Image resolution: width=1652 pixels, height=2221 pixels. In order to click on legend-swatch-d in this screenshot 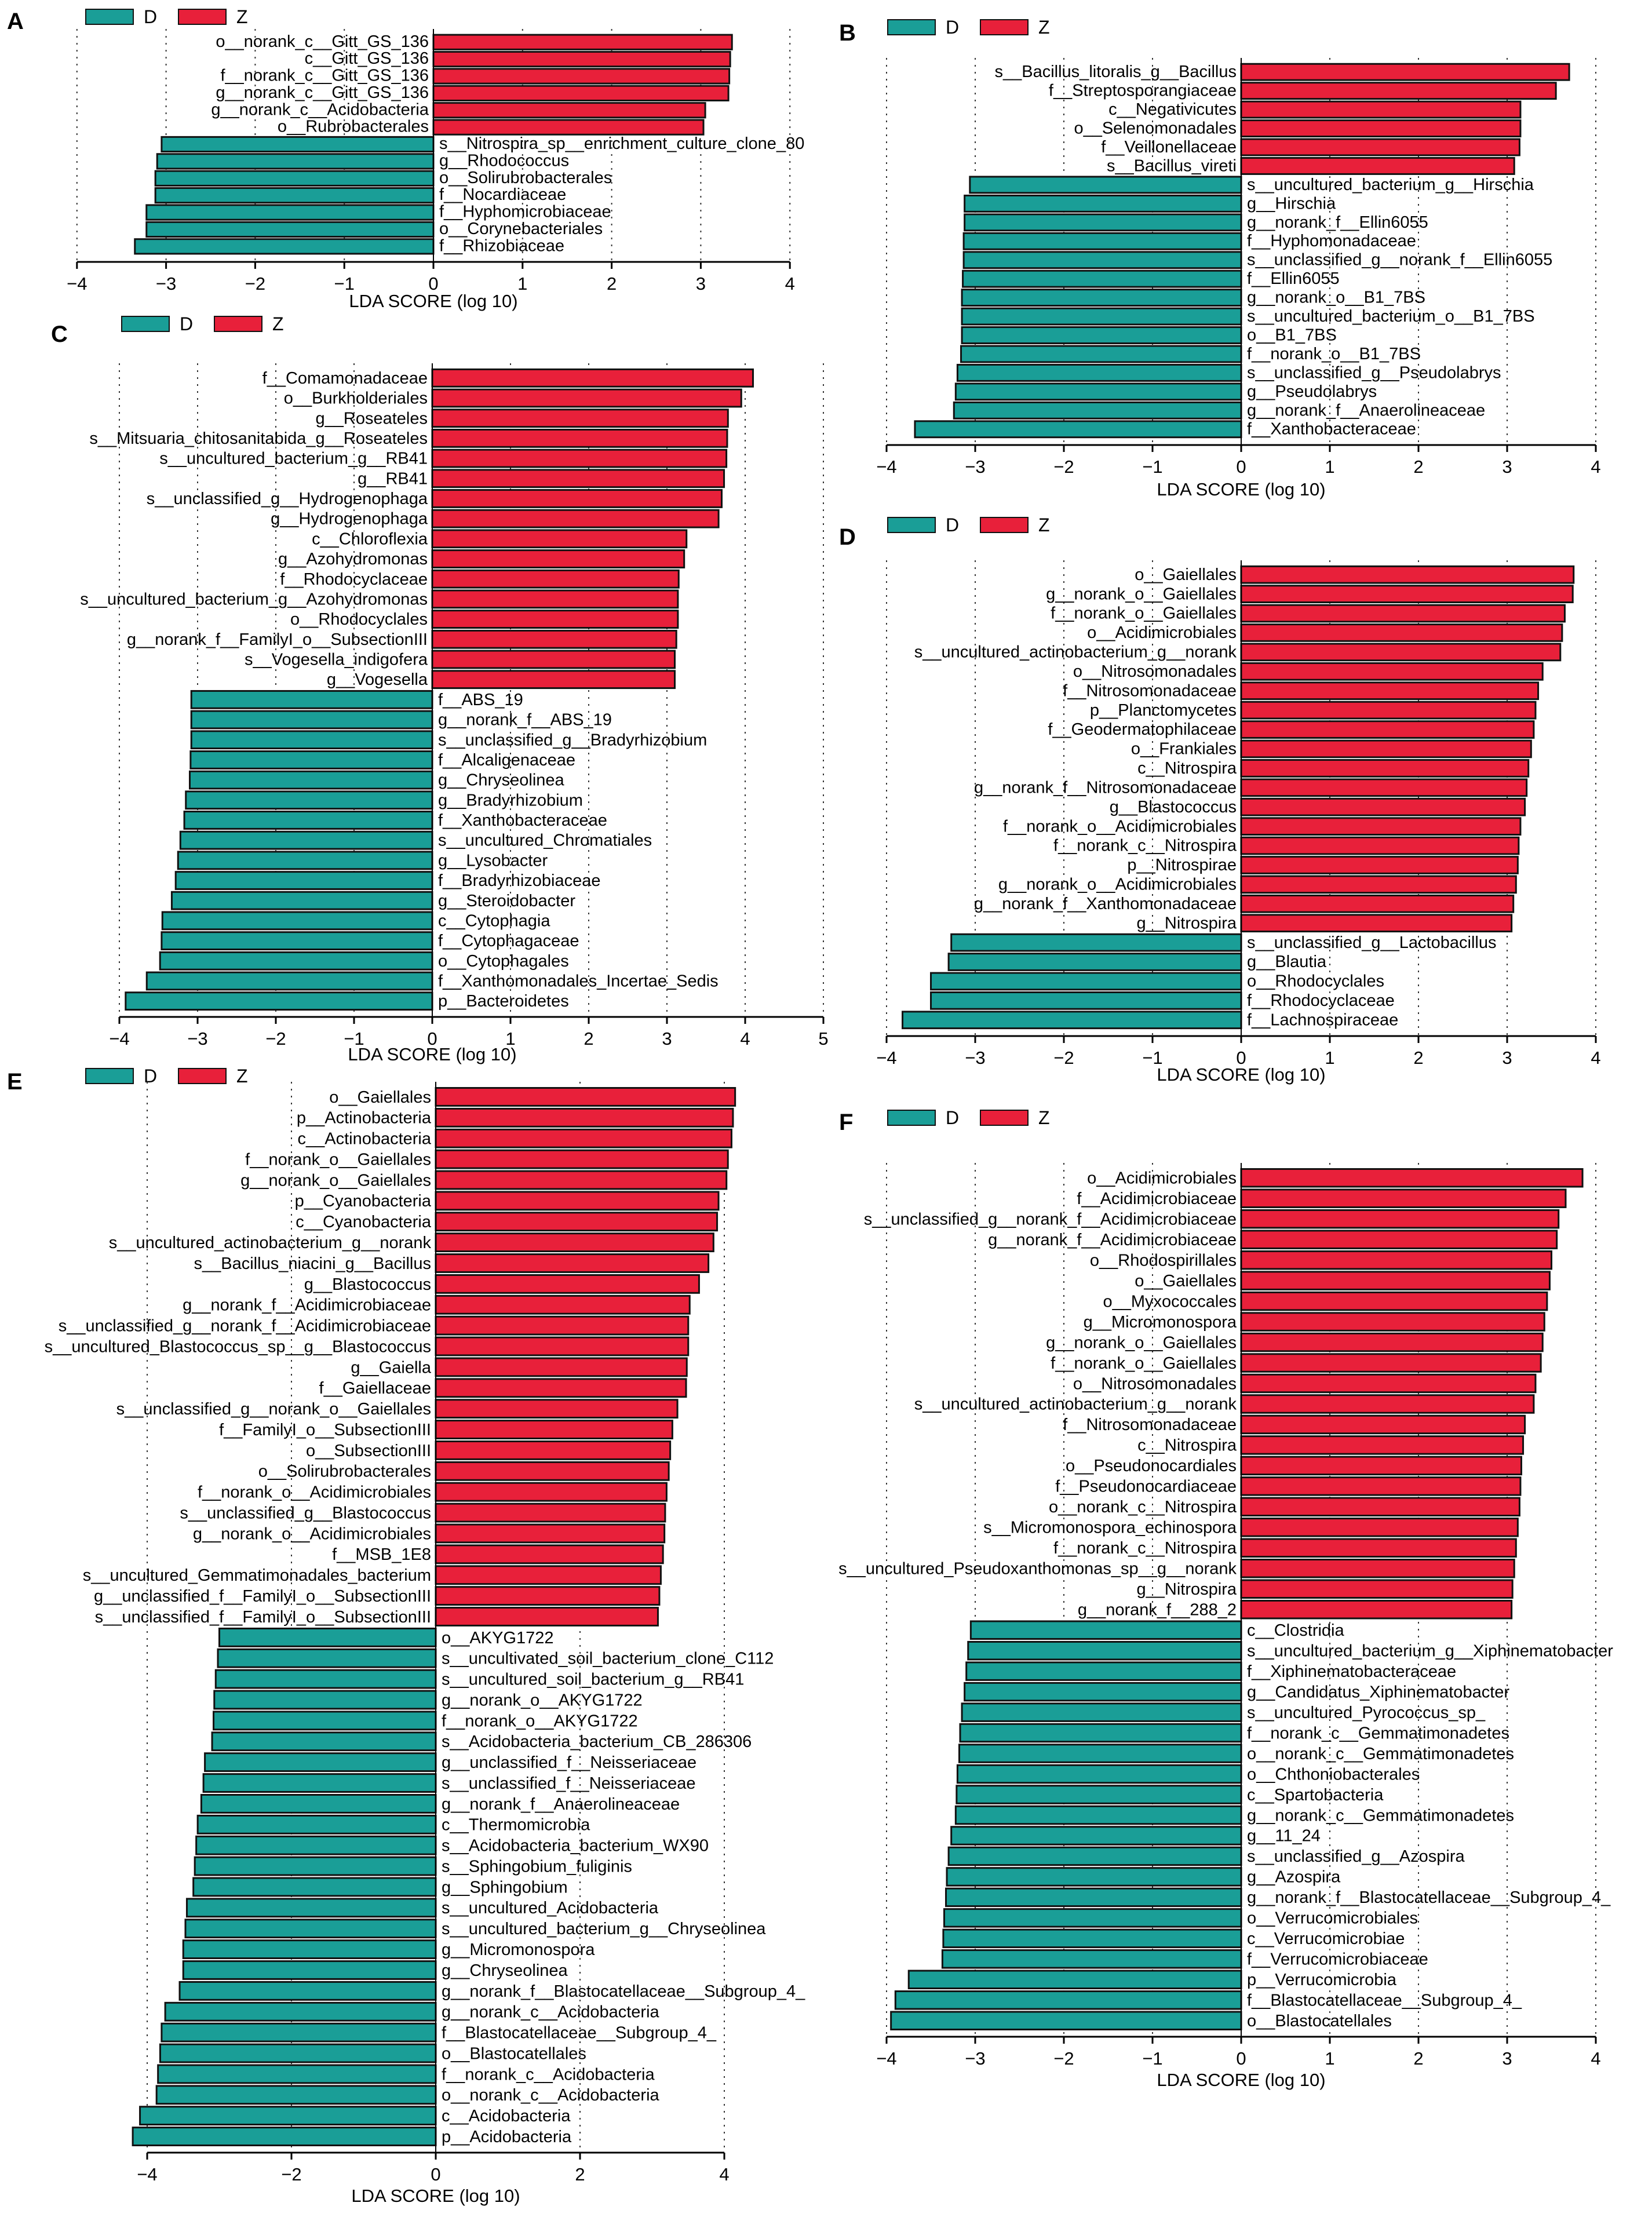, I will do `click(109, 1076)`.